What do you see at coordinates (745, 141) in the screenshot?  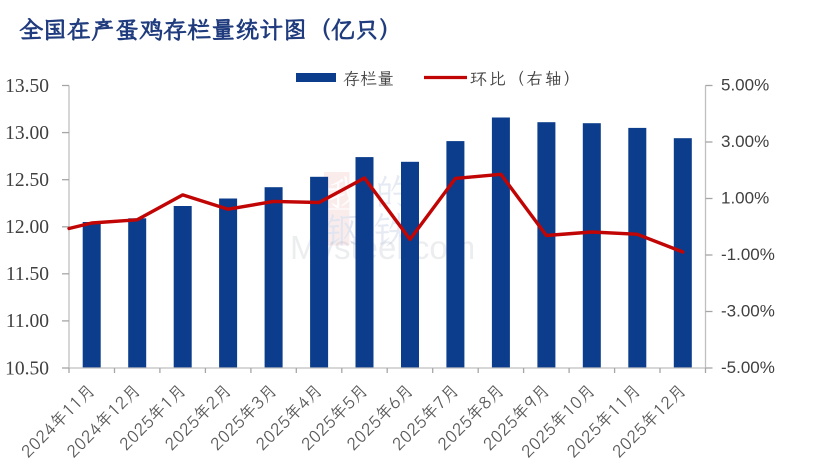 I see `svg-text: 3.00%` at bounding box center [745, 141].